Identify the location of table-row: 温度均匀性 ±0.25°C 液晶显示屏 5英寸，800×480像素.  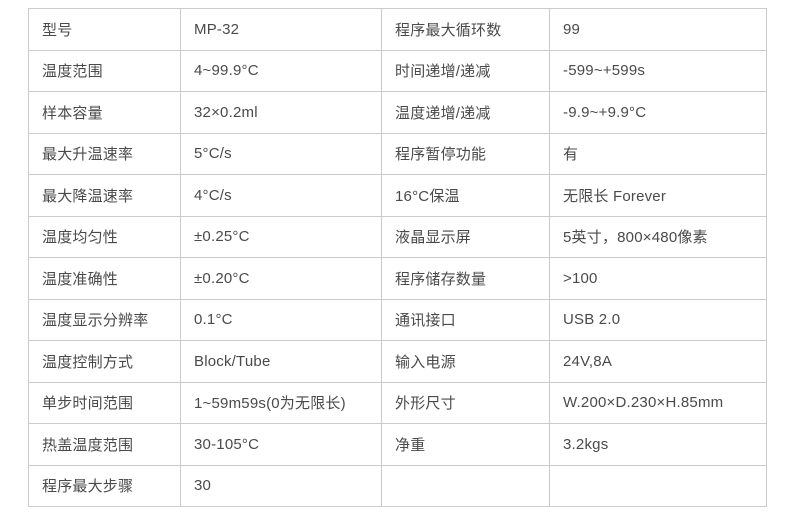
(397, 236).